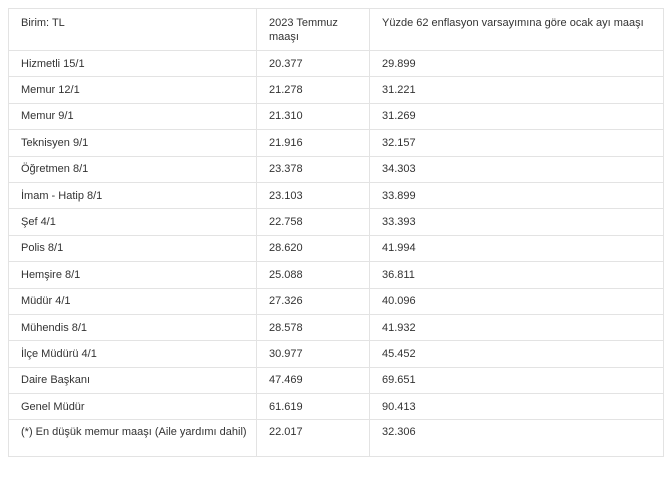 This screenshot has width=670, height=480. I want to click on row-position: Daire Başkanı, so click(132, 380).